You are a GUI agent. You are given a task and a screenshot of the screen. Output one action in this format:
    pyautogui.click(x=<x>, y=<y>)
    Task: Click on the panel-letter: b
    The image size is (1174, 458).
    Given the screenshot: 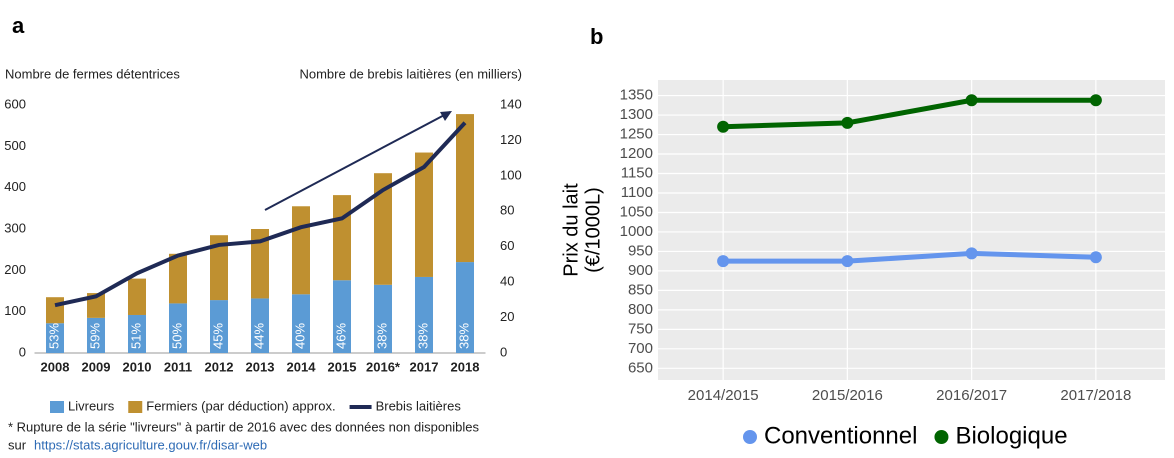 What is the action you would take?
    pyautogui.click(x=596, y=36)
    